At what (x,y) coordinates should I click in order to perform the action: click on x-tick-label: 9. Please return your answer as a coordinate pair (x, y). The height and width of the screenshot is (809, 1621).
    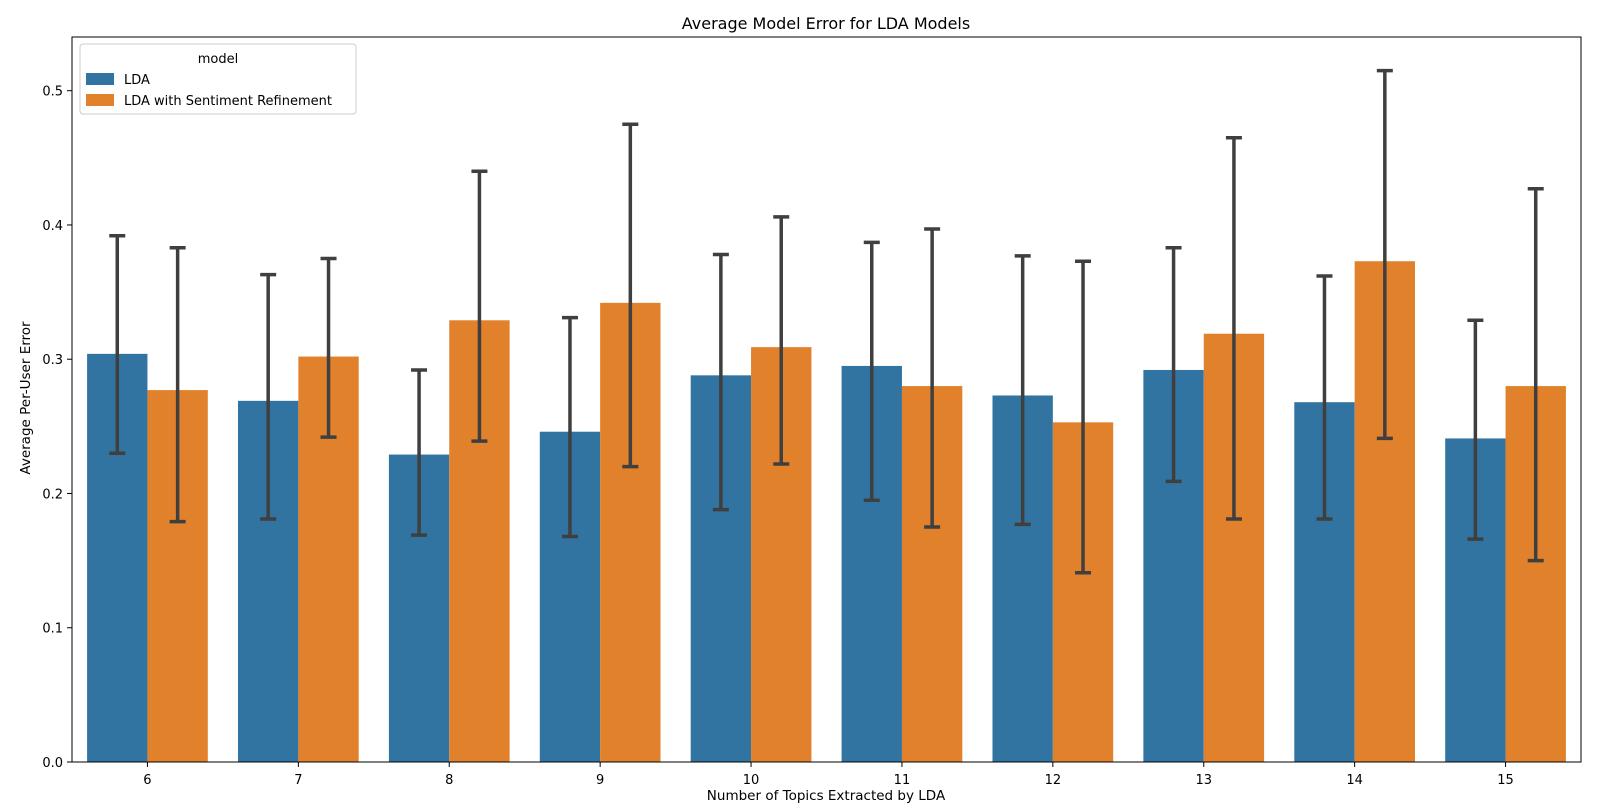
    Looking at the image, I should click on (600, 780).